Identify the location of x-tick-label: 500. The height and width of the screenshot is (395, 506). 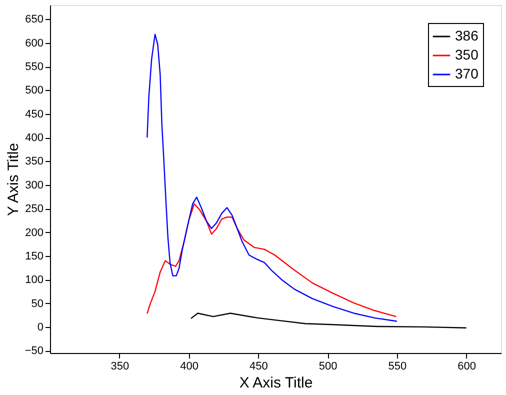
(328, 366).